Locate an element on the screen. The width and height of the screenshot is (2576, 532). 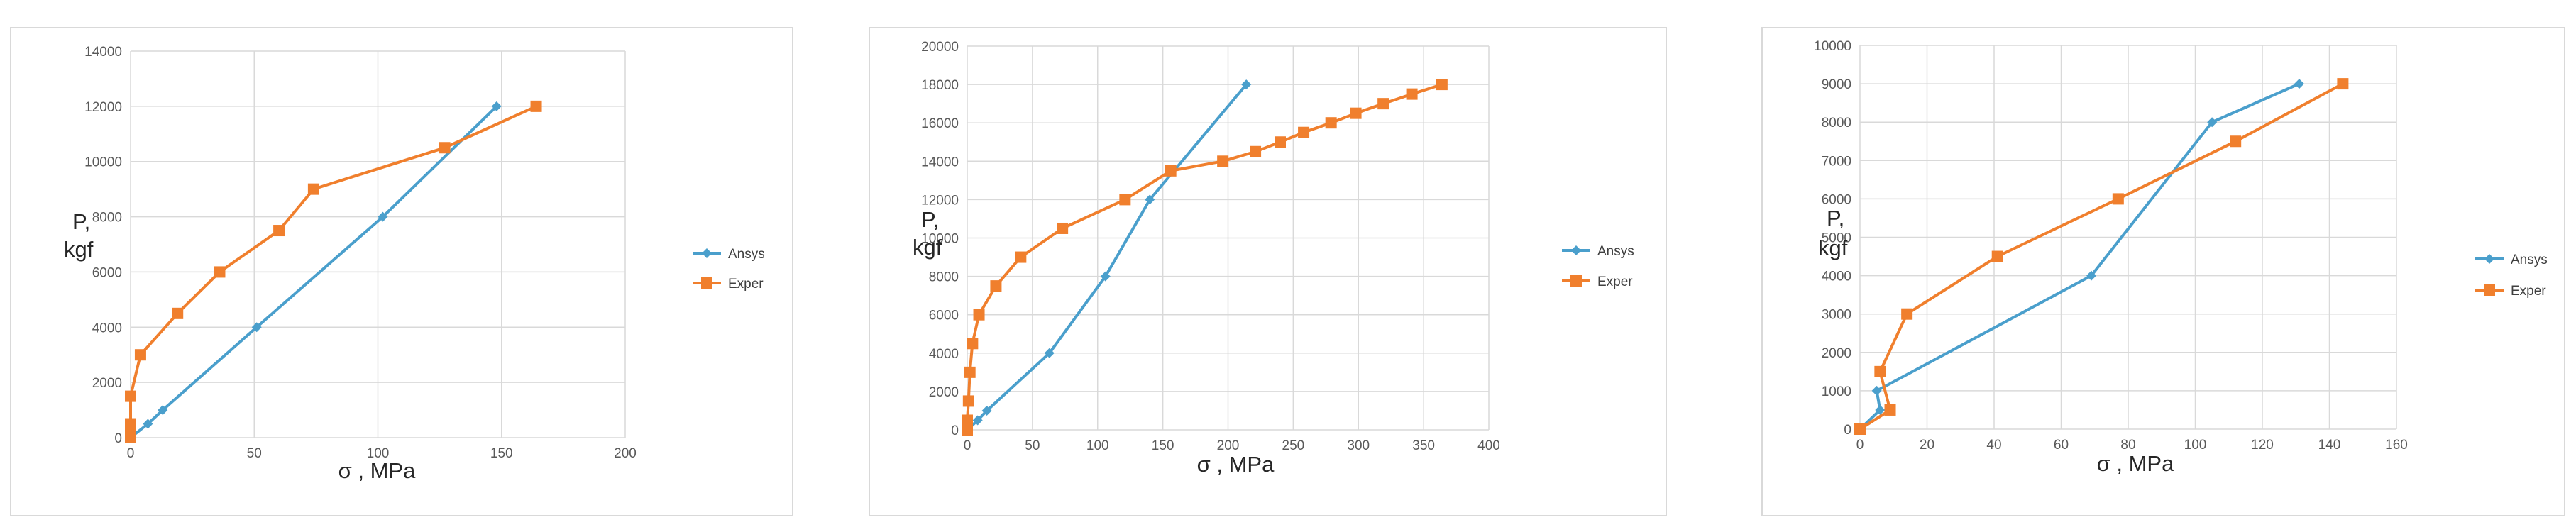
chart-1-legend-ansys: Ansys is located at coordinates (729, 255).